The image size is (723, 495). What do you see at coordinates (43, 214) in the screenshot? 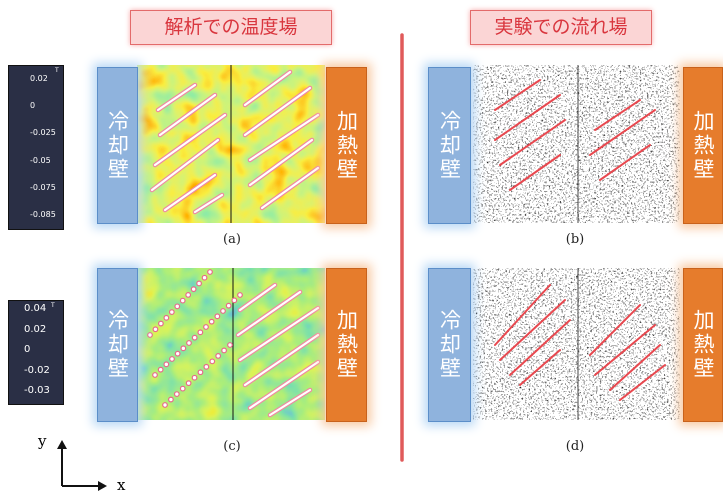
I see `colorbar-label: -0.085` at bounding box center [43, 214].